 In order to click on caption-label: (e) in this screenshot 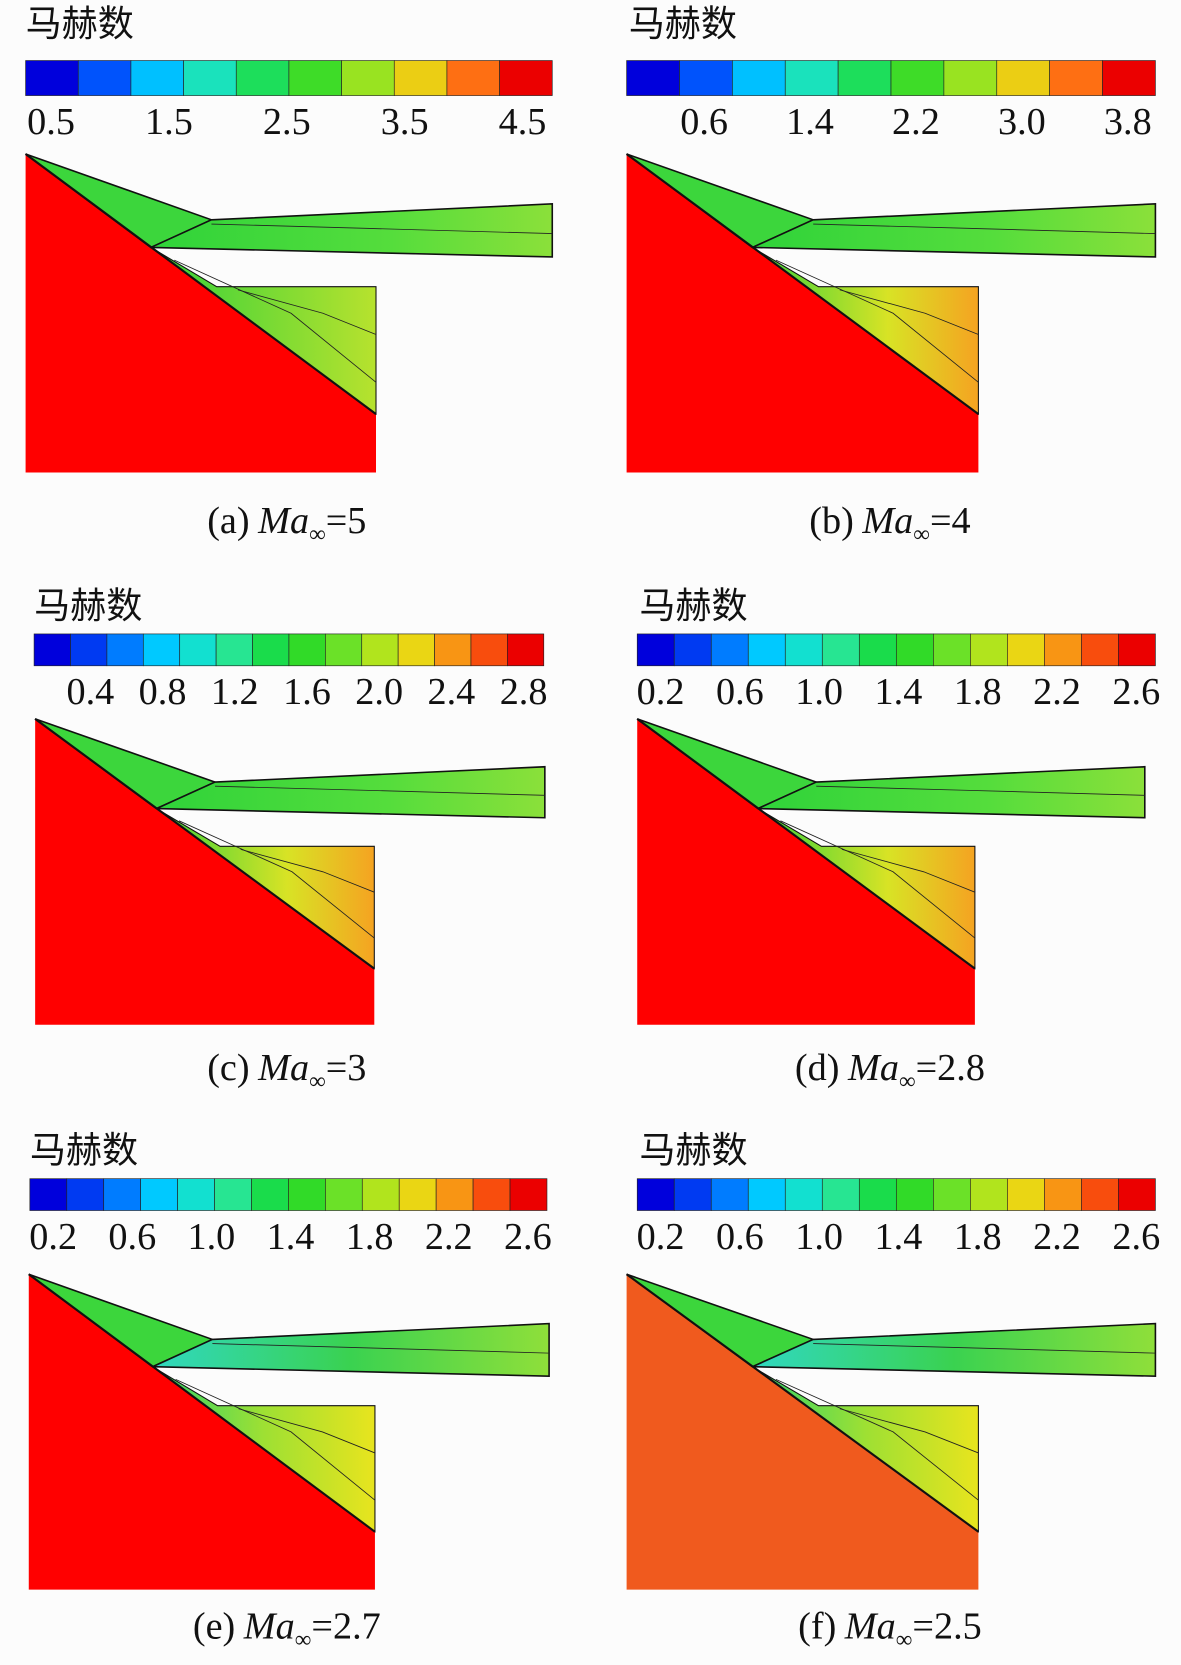, I will do `click(214, 1626)`.